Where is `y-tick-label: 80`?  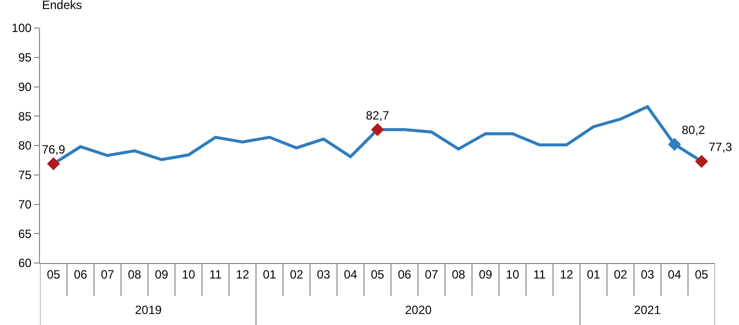 y-tick-label: 80 is located at coordinates (25, 145).